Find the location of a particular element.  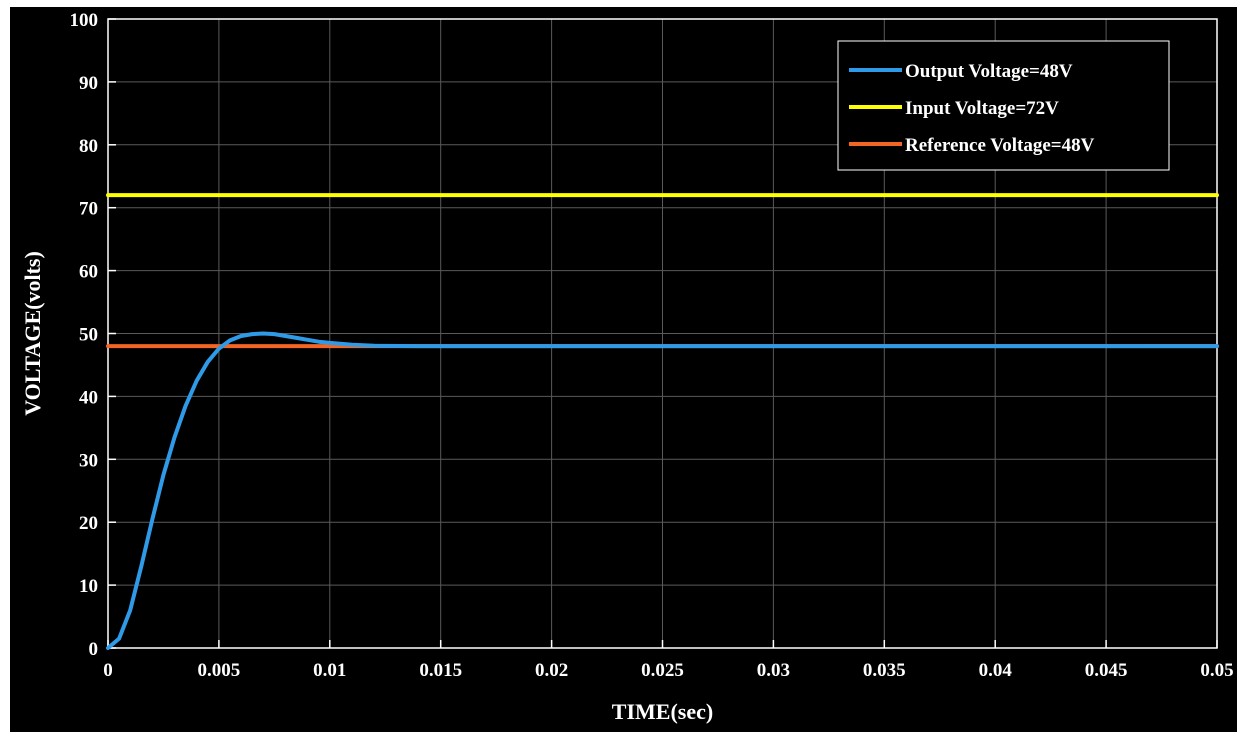

y-tick-label: 40 is located at coordinates (88, 397).